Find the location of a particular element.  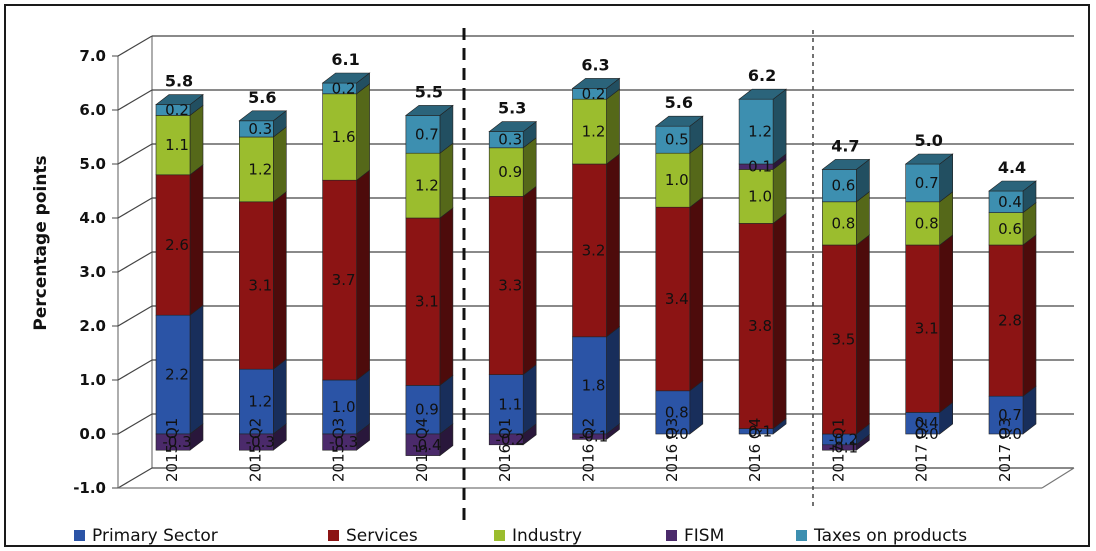

y-tick-label: 7.0 is located at coordinates (92, 56).